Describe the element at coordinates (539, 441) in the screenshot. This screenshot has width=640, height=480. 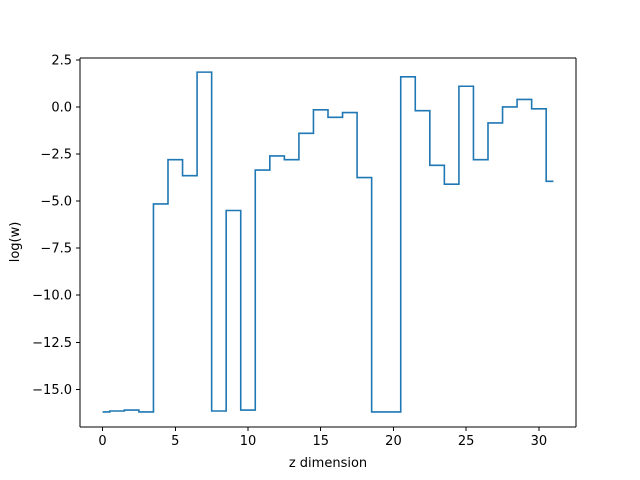
I see `x-tick-label: 30` at that location.